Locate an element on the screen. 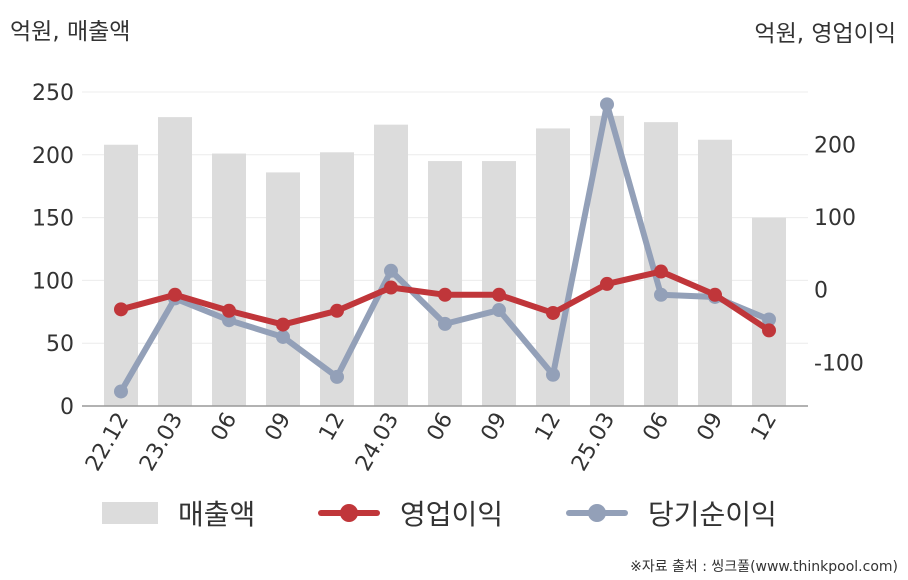 This screenshot has height=580, width=908. left-axis-unit: 억원, 매출액 is located at coordinates (70, 32).